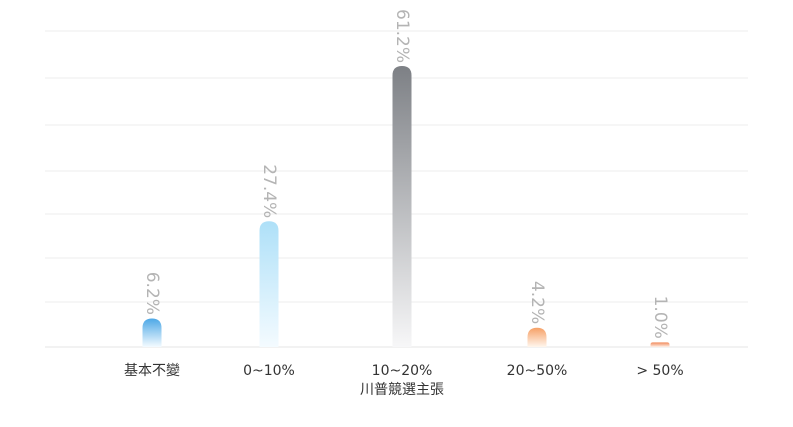 The height and width of the screenshot is (427, 793). What do you see at coordinates (152, 370) in the screenshot?
I see `category-label: 基本不變` at bounding box center [152, 370].